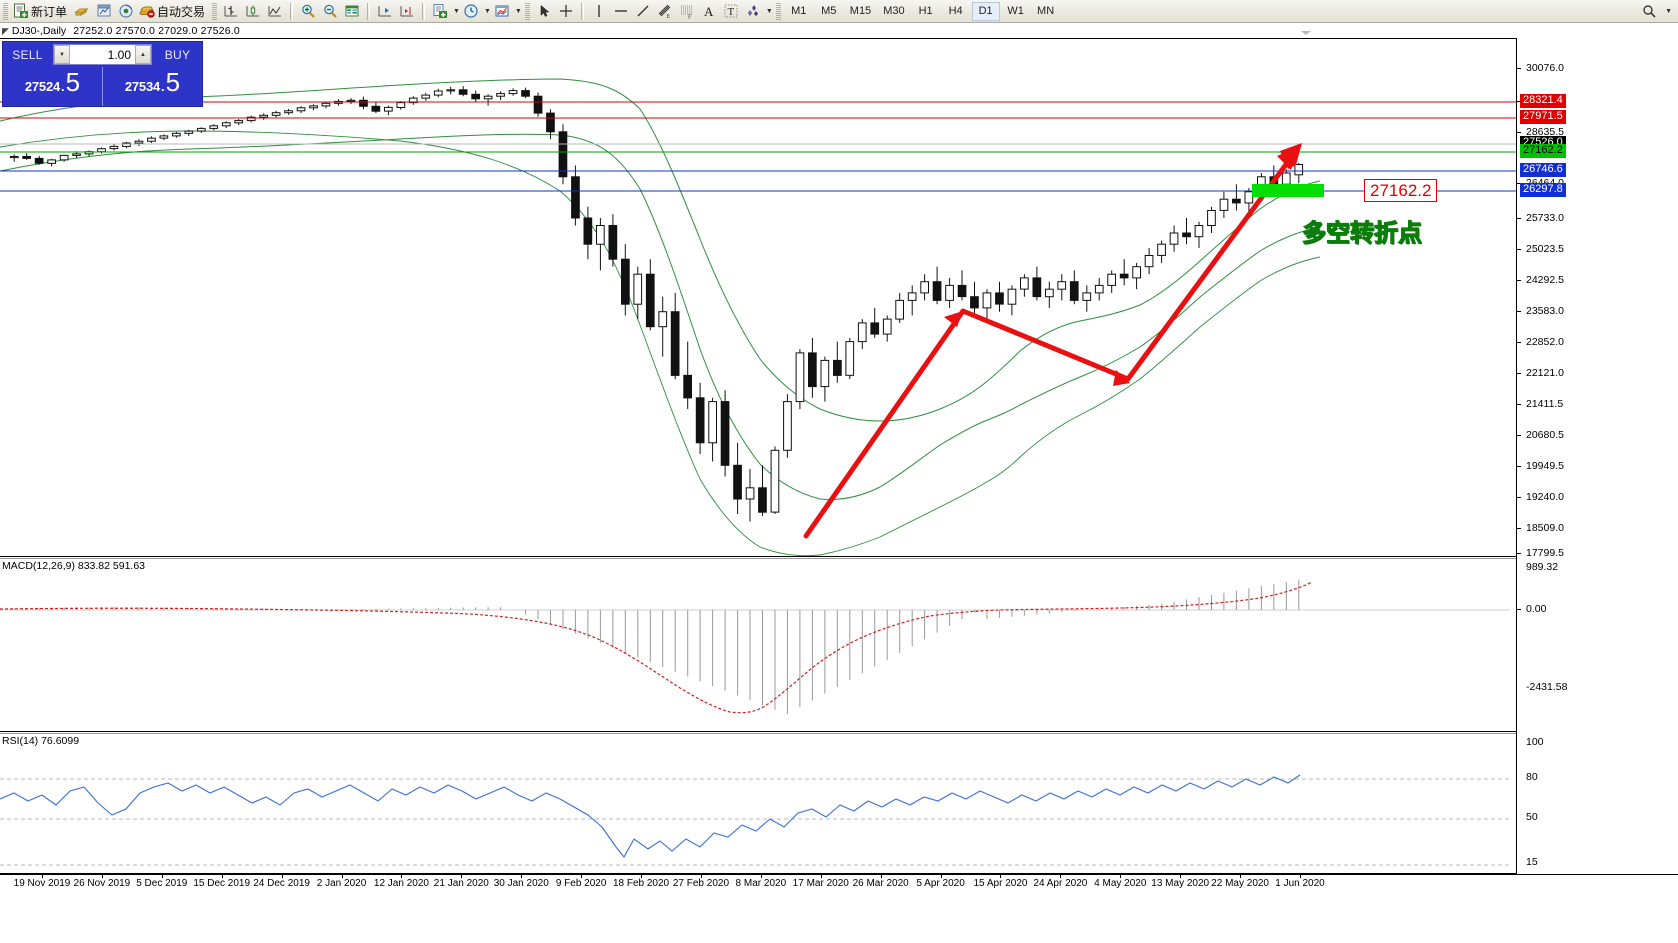 The height and width of the screenshot is (943, 1678). Describe the element at coordinates (1543, 101) in the screenshot. I see `price-badge-resistance-1: 28321.4` at that location.